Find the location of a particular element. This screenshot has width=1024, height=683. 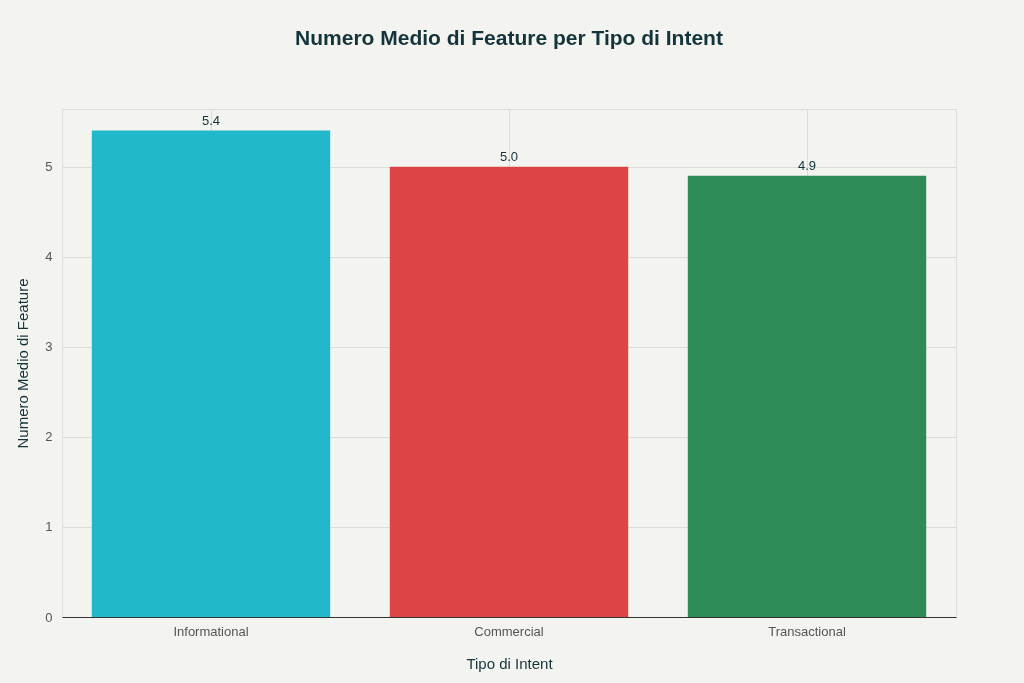

y-tick-label: 0 is located at coordinates (49, 617).